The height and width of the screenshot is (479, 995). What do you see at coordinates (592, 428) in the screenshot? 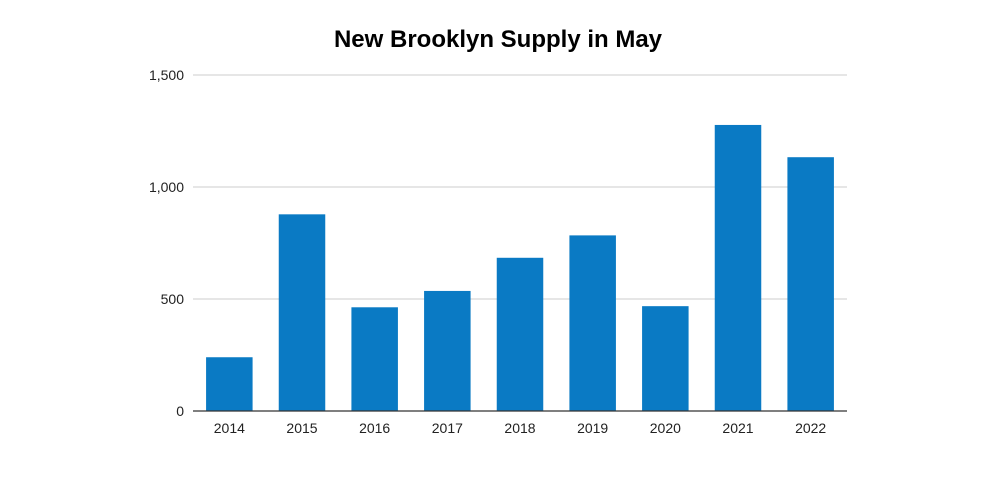
I see `x-tick-label: 2019` at bounding box center [592, 428].